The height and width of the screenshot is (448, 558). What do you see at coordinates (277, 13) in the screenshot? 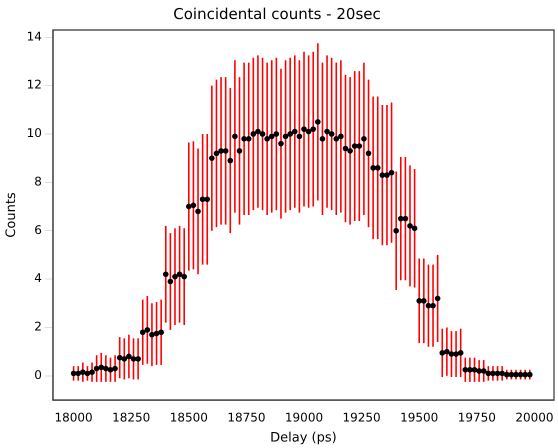
I see `chart-title: Coincidental counts - 20sec` at bounding box center [277, 13].